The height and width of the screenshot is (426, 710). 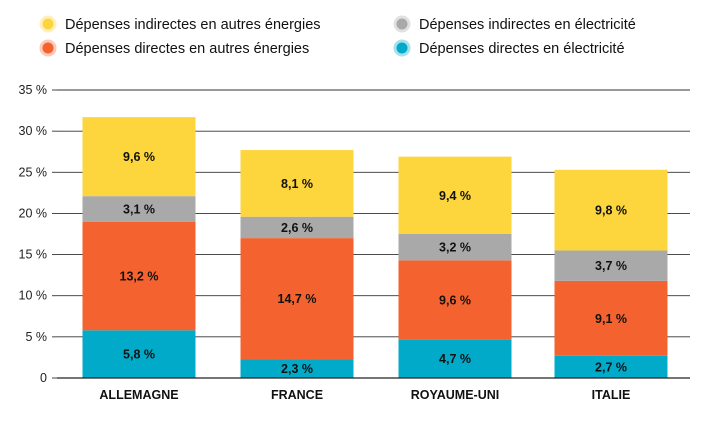 I want to click on y-tick-label-15: 15 %, so click(x=33, y=255).